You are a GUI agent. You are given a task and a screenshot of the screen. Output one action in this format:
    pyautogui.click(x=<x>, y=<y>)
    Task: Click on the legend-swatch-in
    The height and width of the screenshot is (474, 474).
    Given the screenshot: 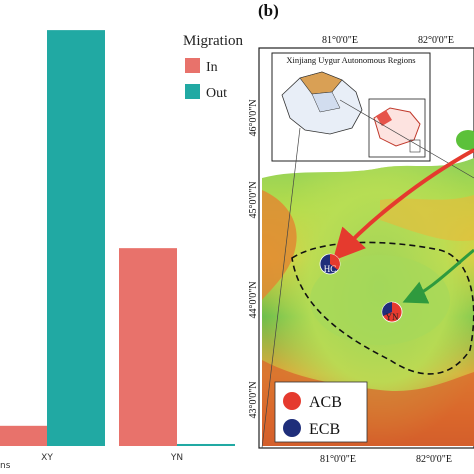 What is the action you would take?
    pyautogui.click(x=192, y=65)
    